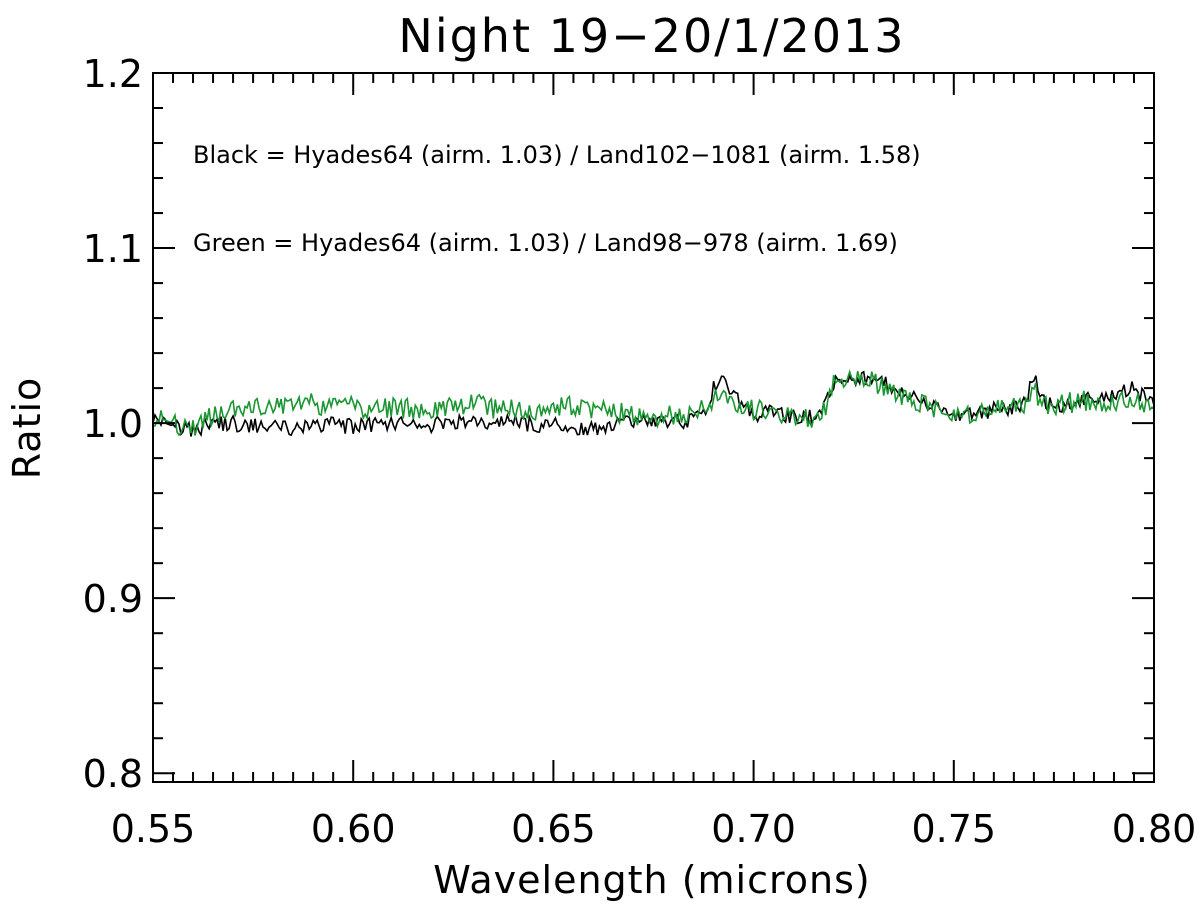  Describe the element at coordinates (353, 829) in the screenshot. I see `x-tick-label: 0.60` at that location.